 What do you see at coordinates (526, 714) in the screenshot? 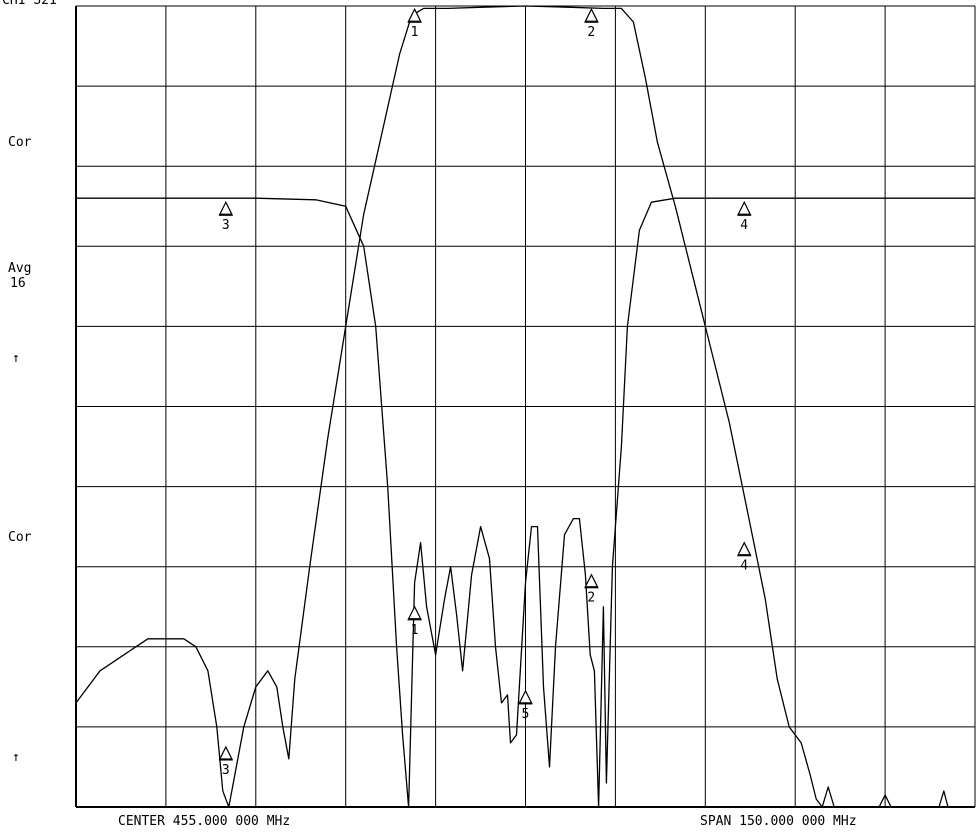
I see `marker-number: 5` at bounding box center [526, 714].